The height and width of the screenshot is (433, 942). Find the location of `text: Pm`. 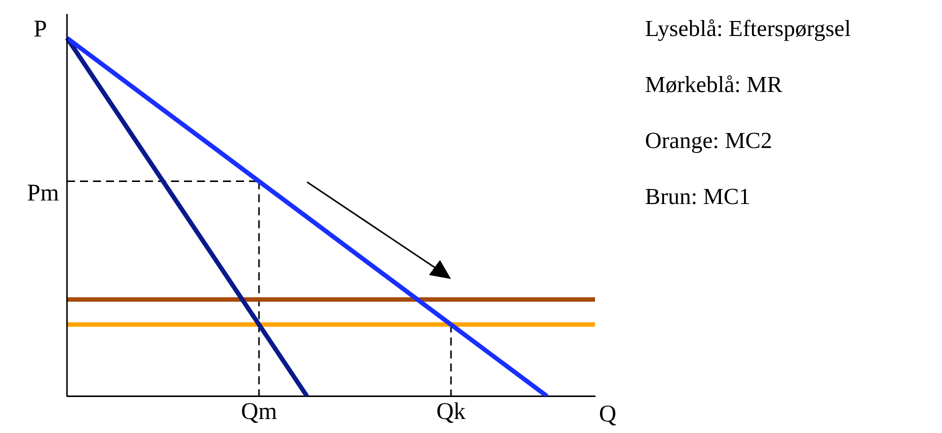

text: Pm is located at coordinates (43, 193).